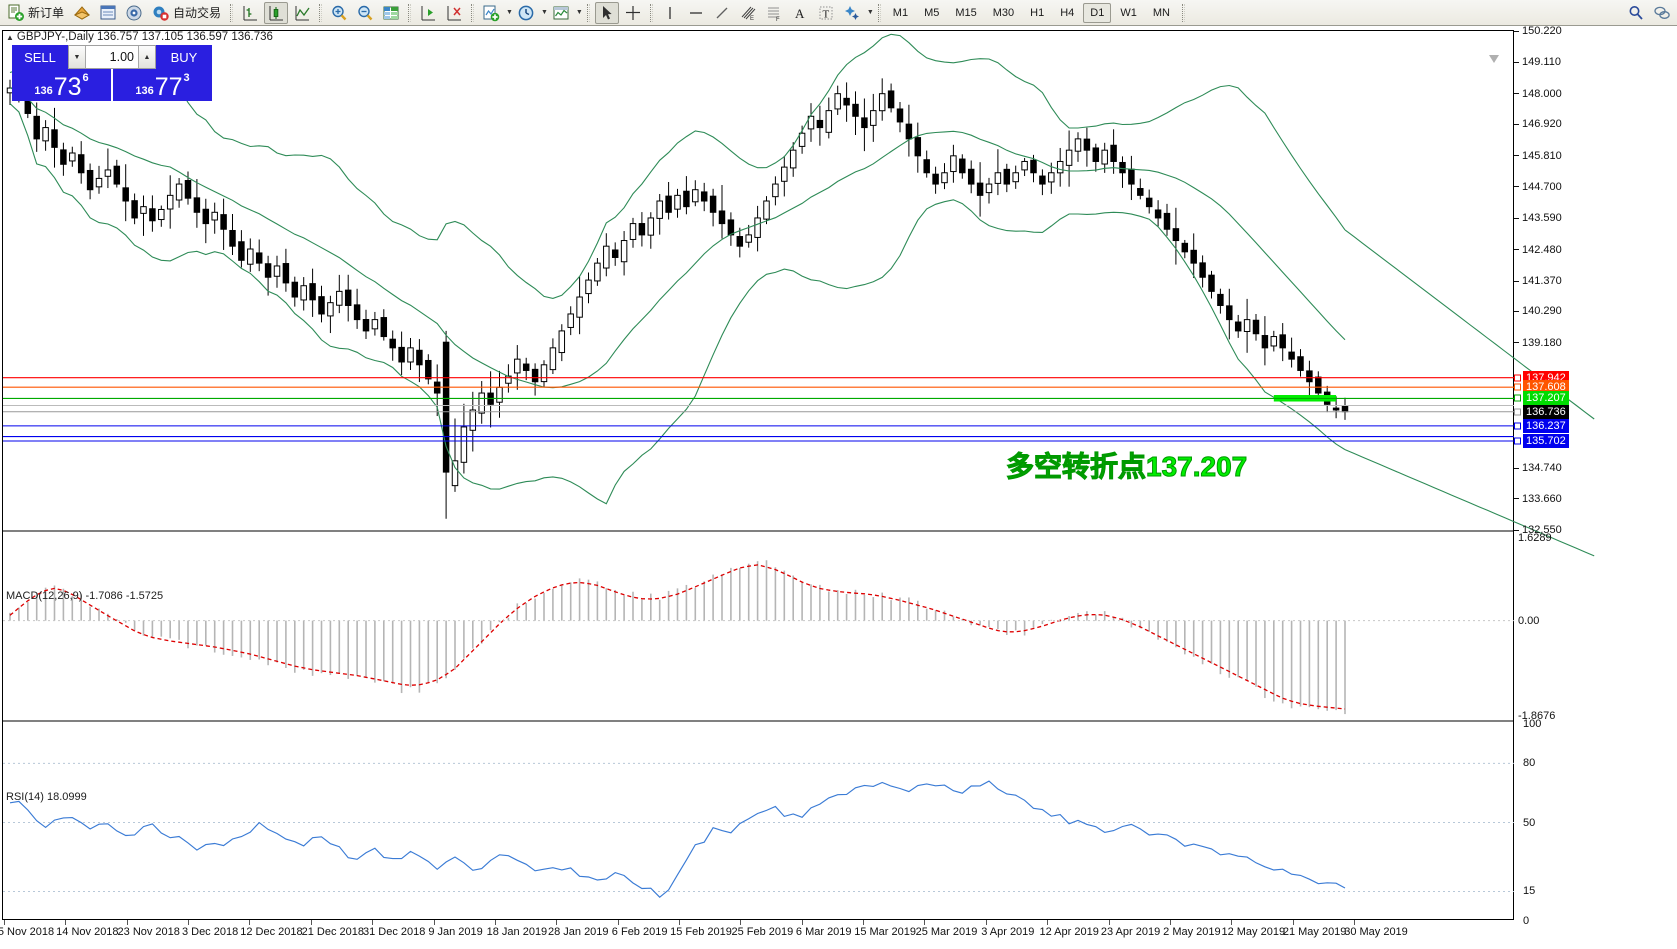 The image size is (1677, 949). Describe the element at coordinates (826, 13) in the screenshot. I see `text-label-button: T` at that location.